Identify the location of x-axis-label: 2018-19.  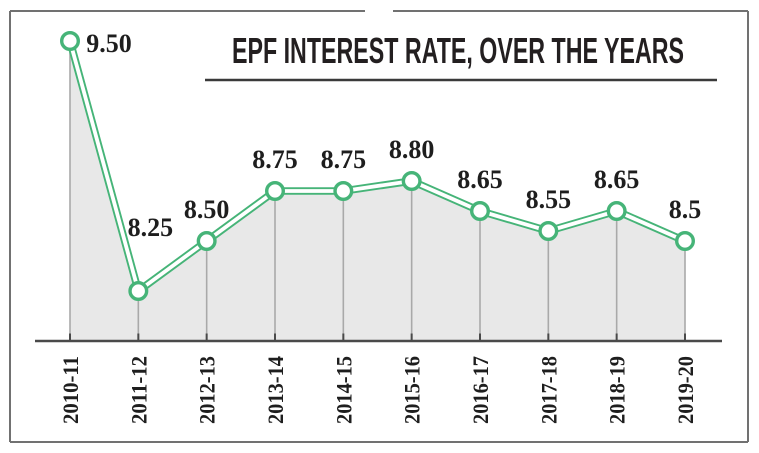
(617, 390).